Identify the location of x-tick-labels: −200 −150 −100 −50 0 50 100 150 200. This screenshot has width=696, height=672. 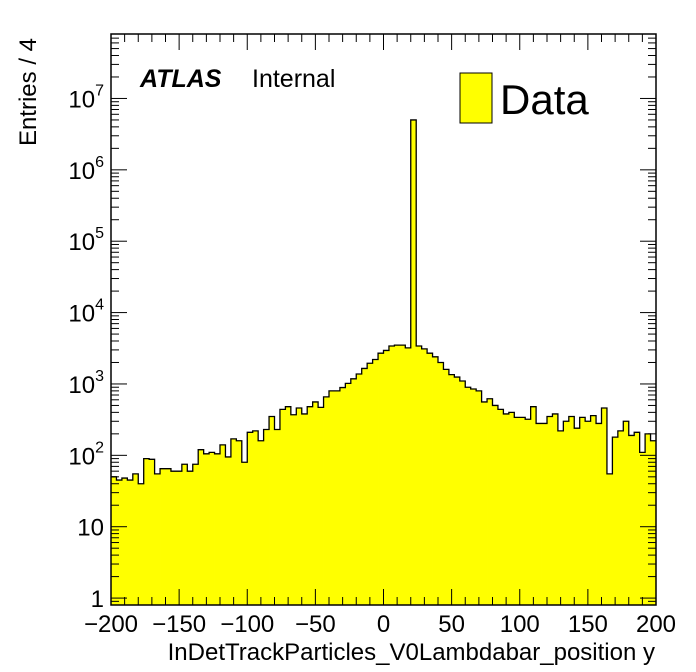
(380, 624).